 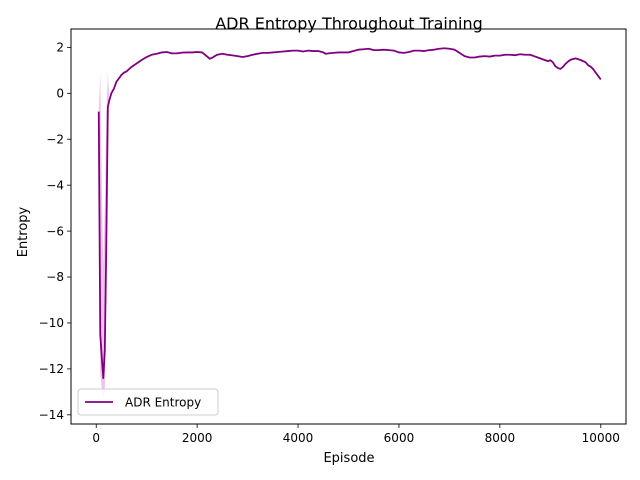 I want to click on y-tick-label: 2, so click(x=60, y=48).